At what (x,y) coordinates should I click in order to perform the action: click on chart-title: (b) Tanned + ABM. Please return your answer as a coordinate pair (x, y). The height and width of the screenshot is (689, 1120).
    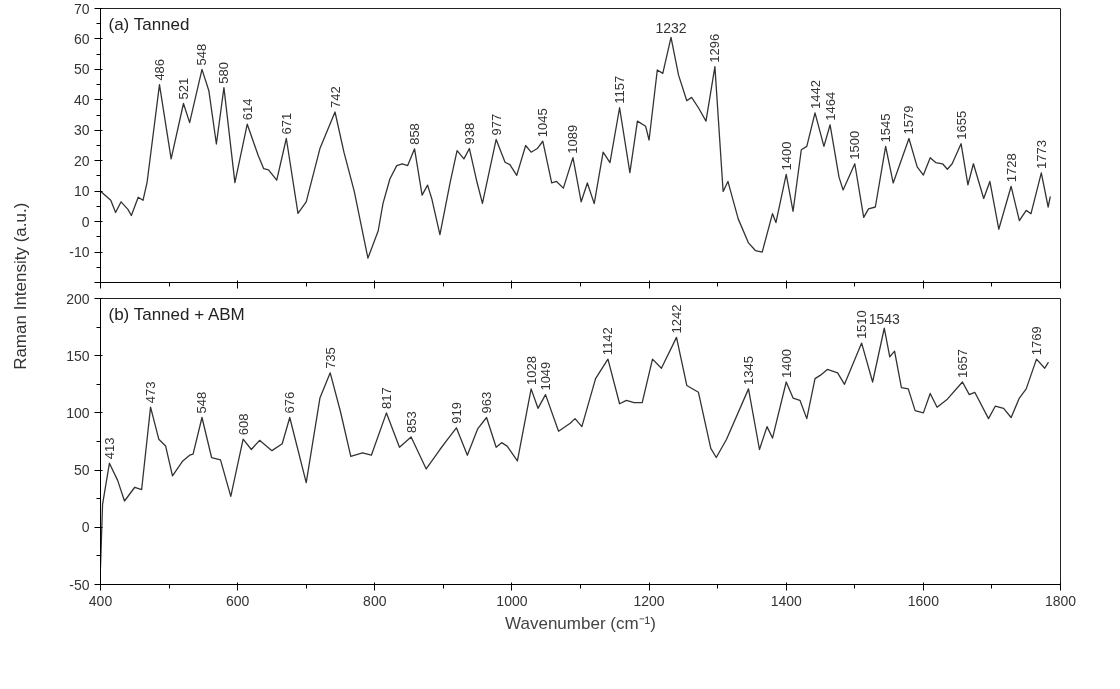
    Looking at the image, I should click on (176, 314).